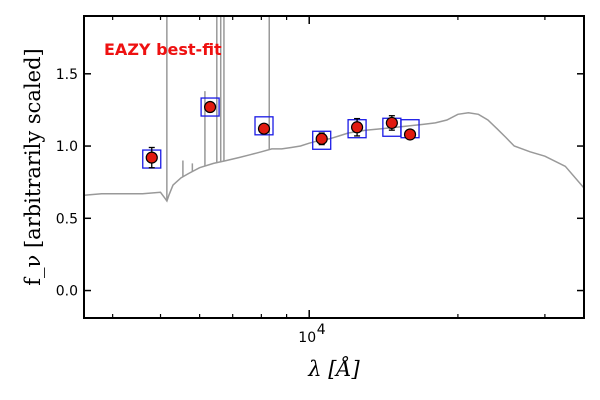 This screenshot has height=400, width=600. Describe the element at coordinates (67, 219) in the screenshot. I see `y-tick-label: 0.5` at that location.